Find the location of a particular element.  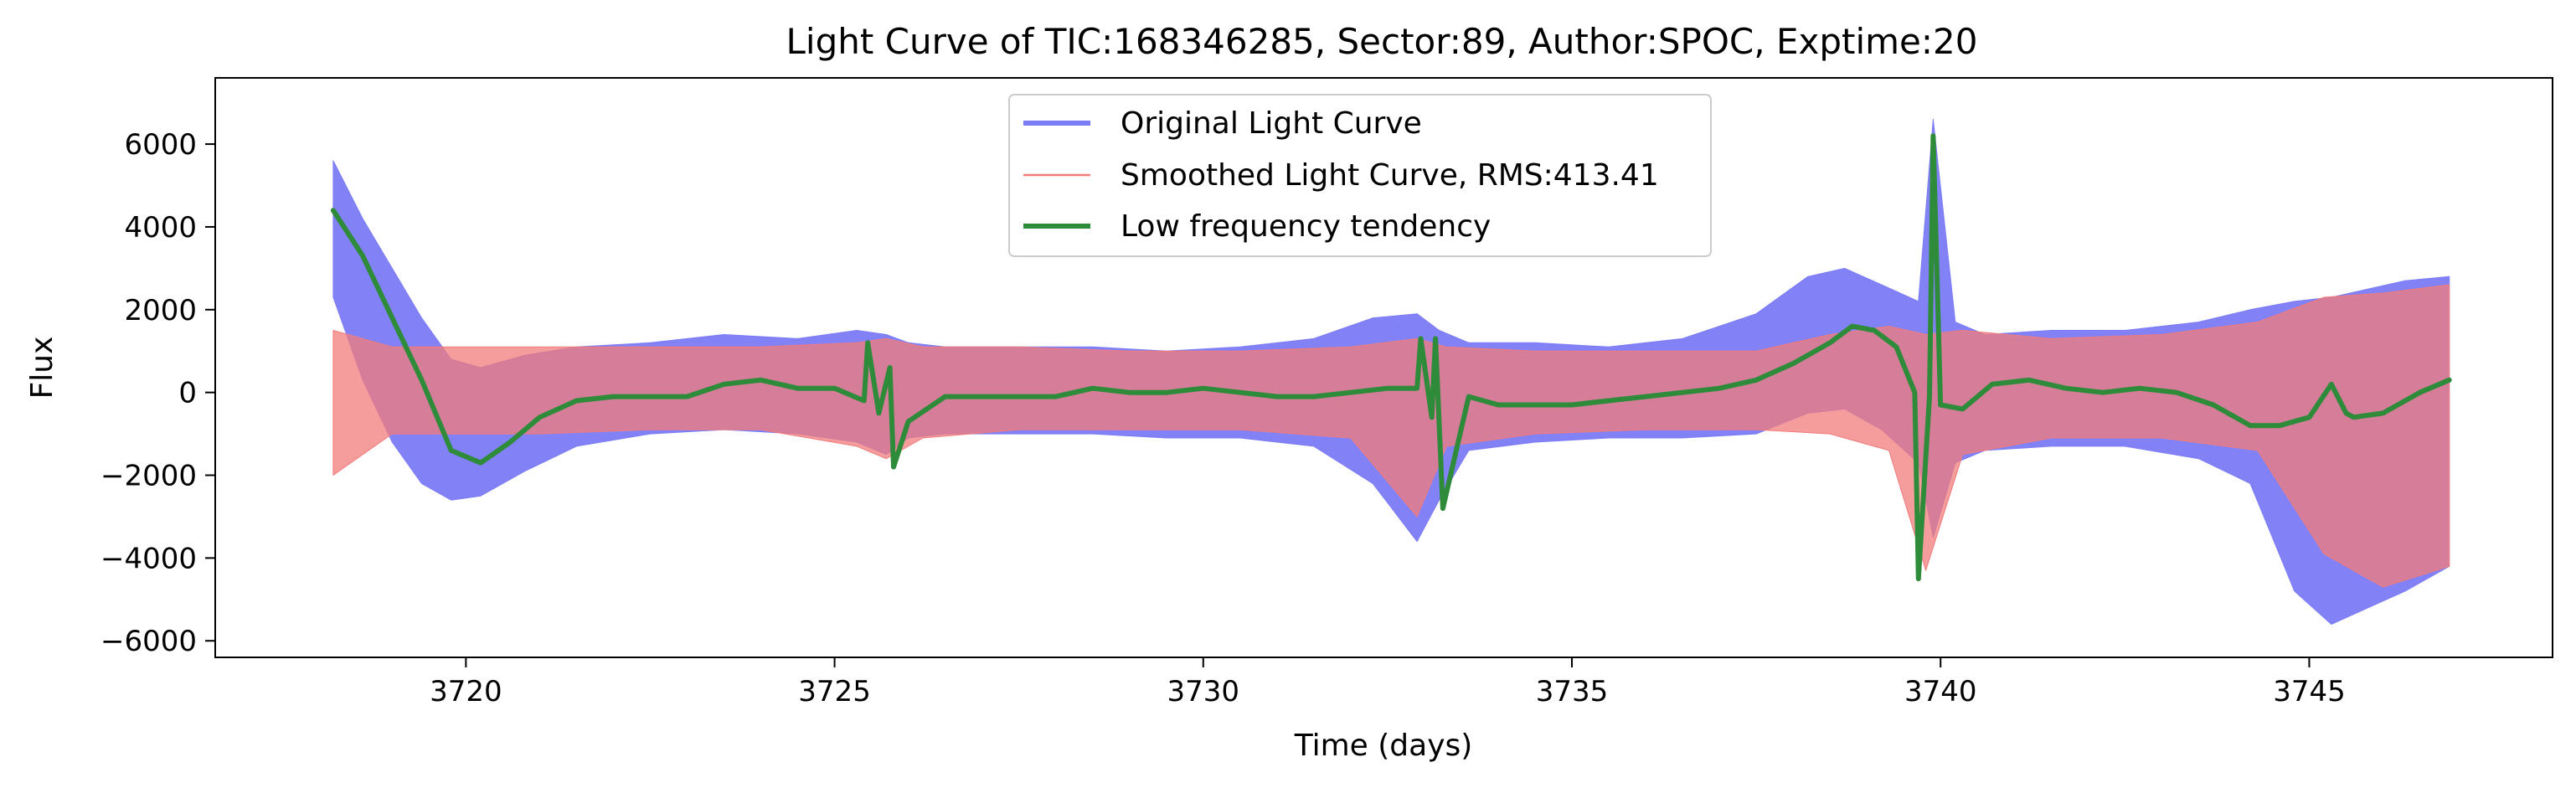

x-tick-label: 3725 is located at coordinates (834, 691).